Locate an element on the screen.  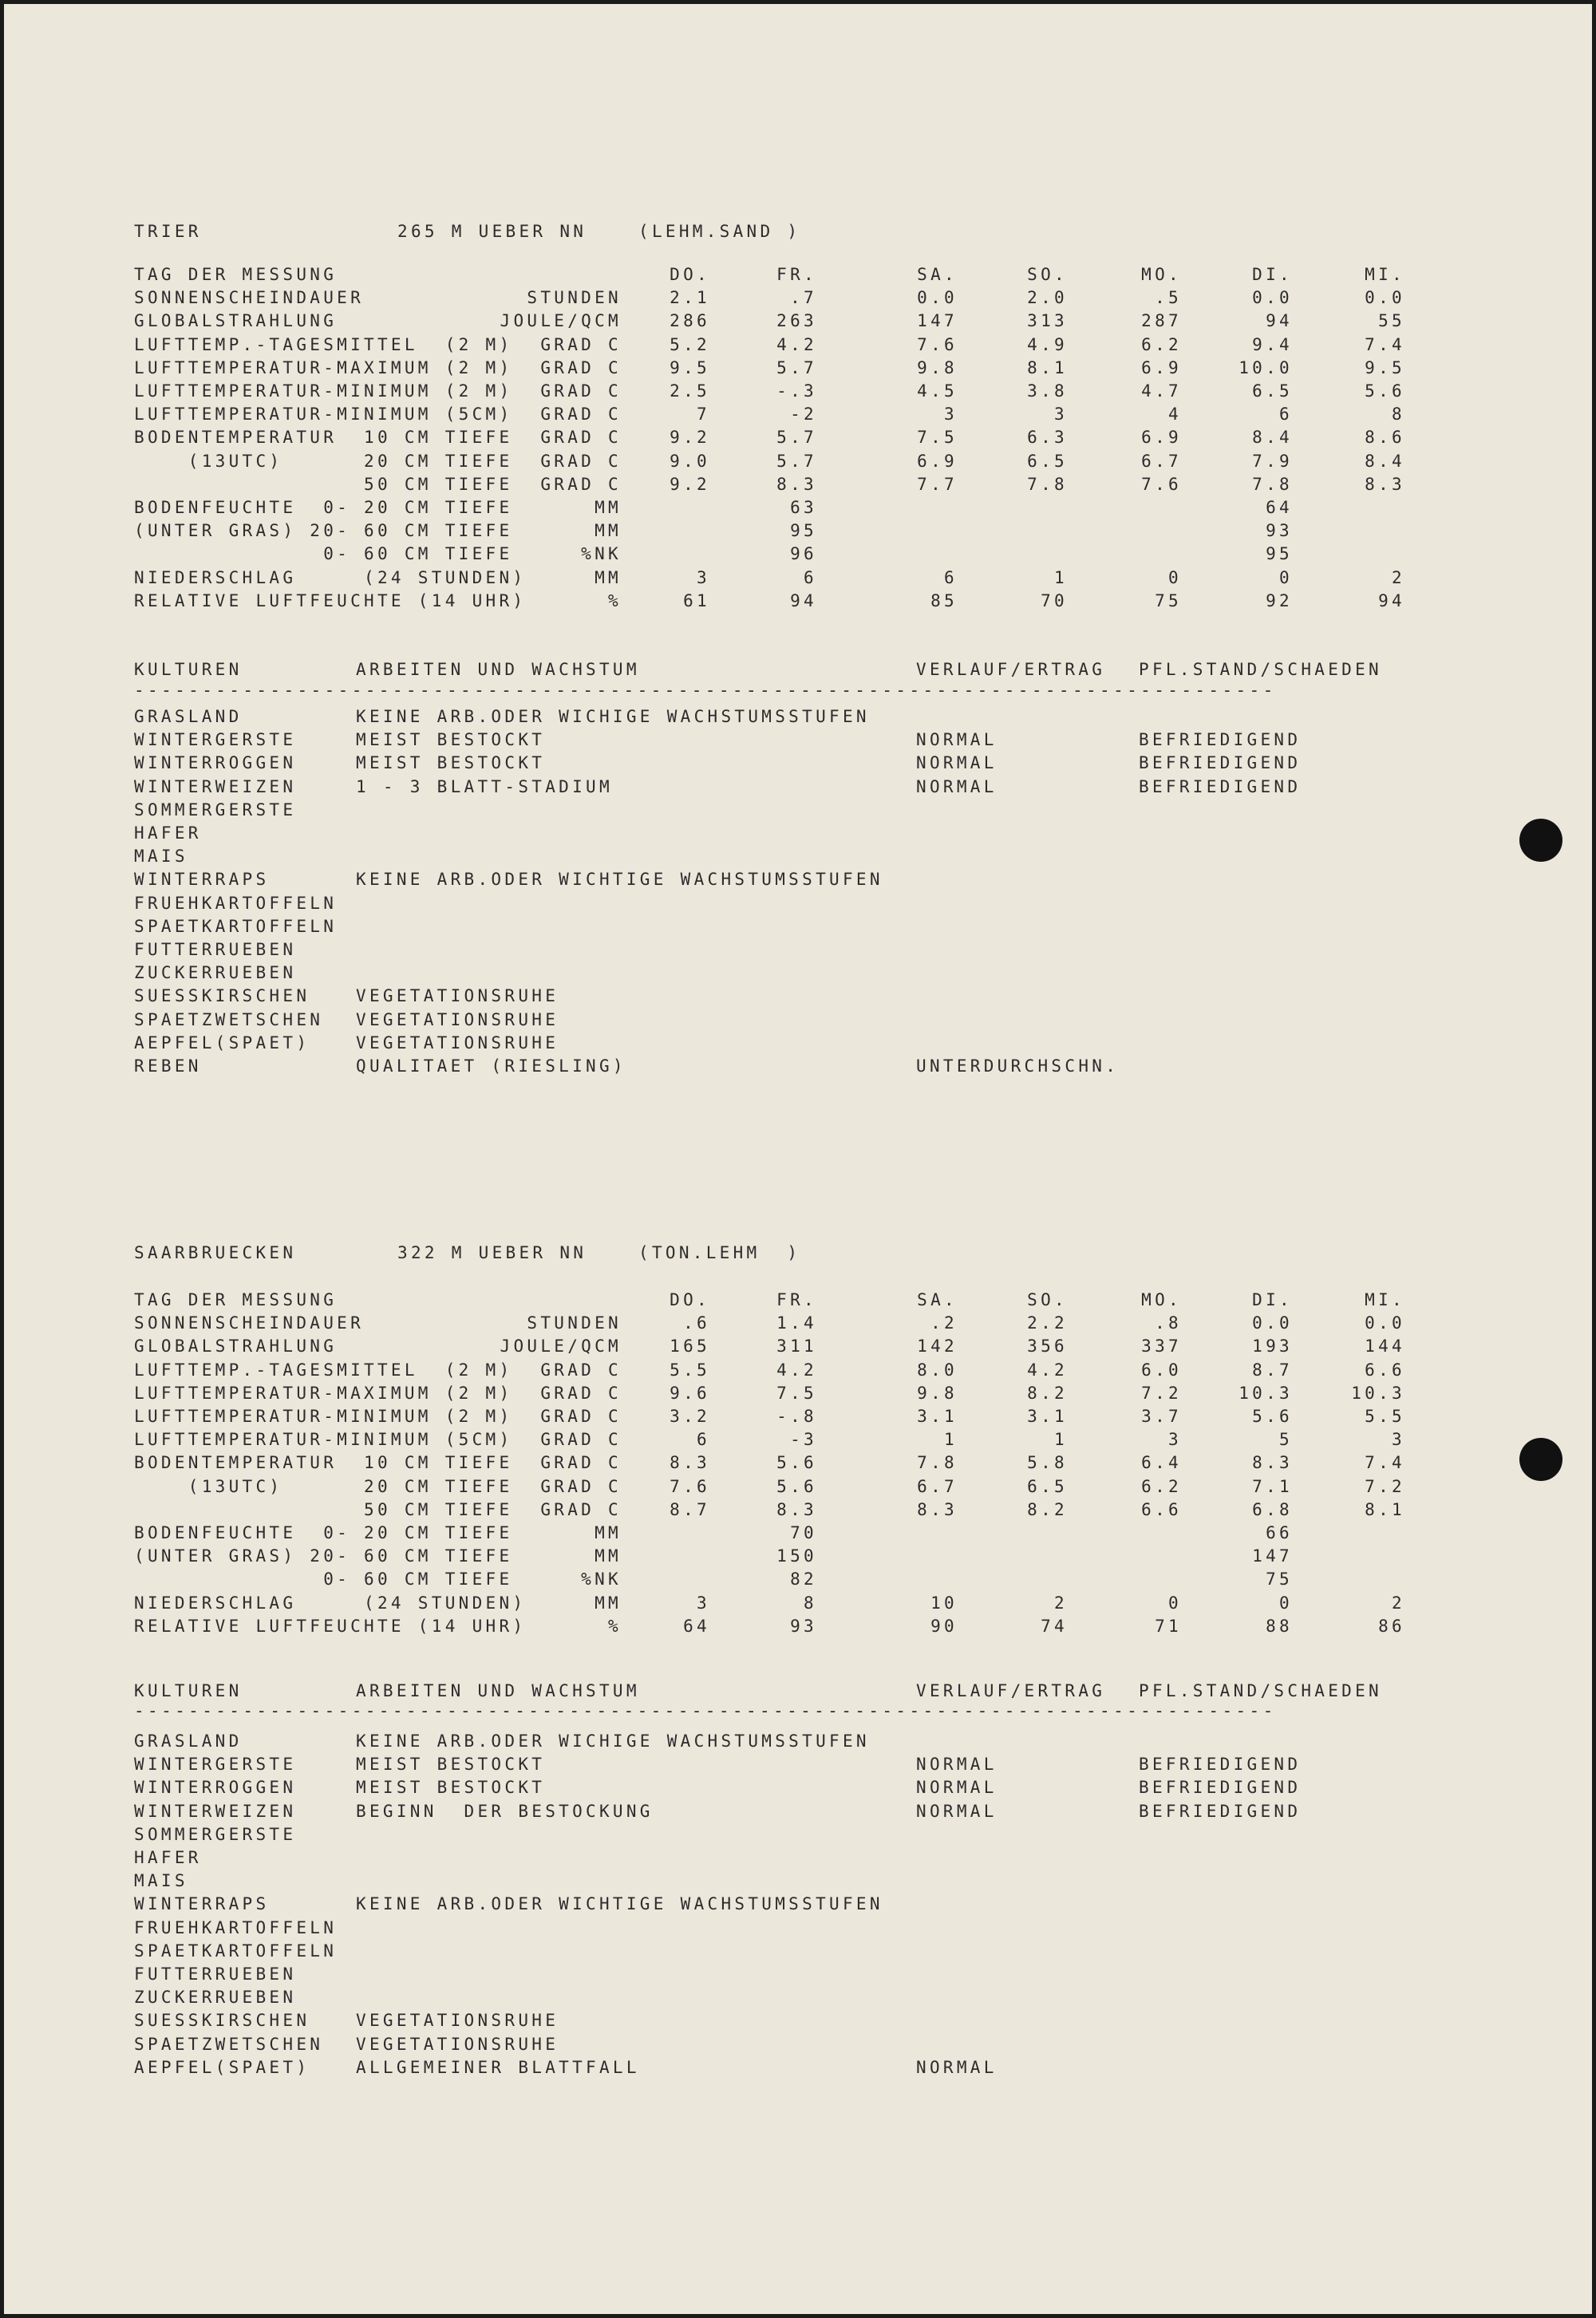
crop-name: SPAETKARTOFFELN is located at coordinates (236, 1951).